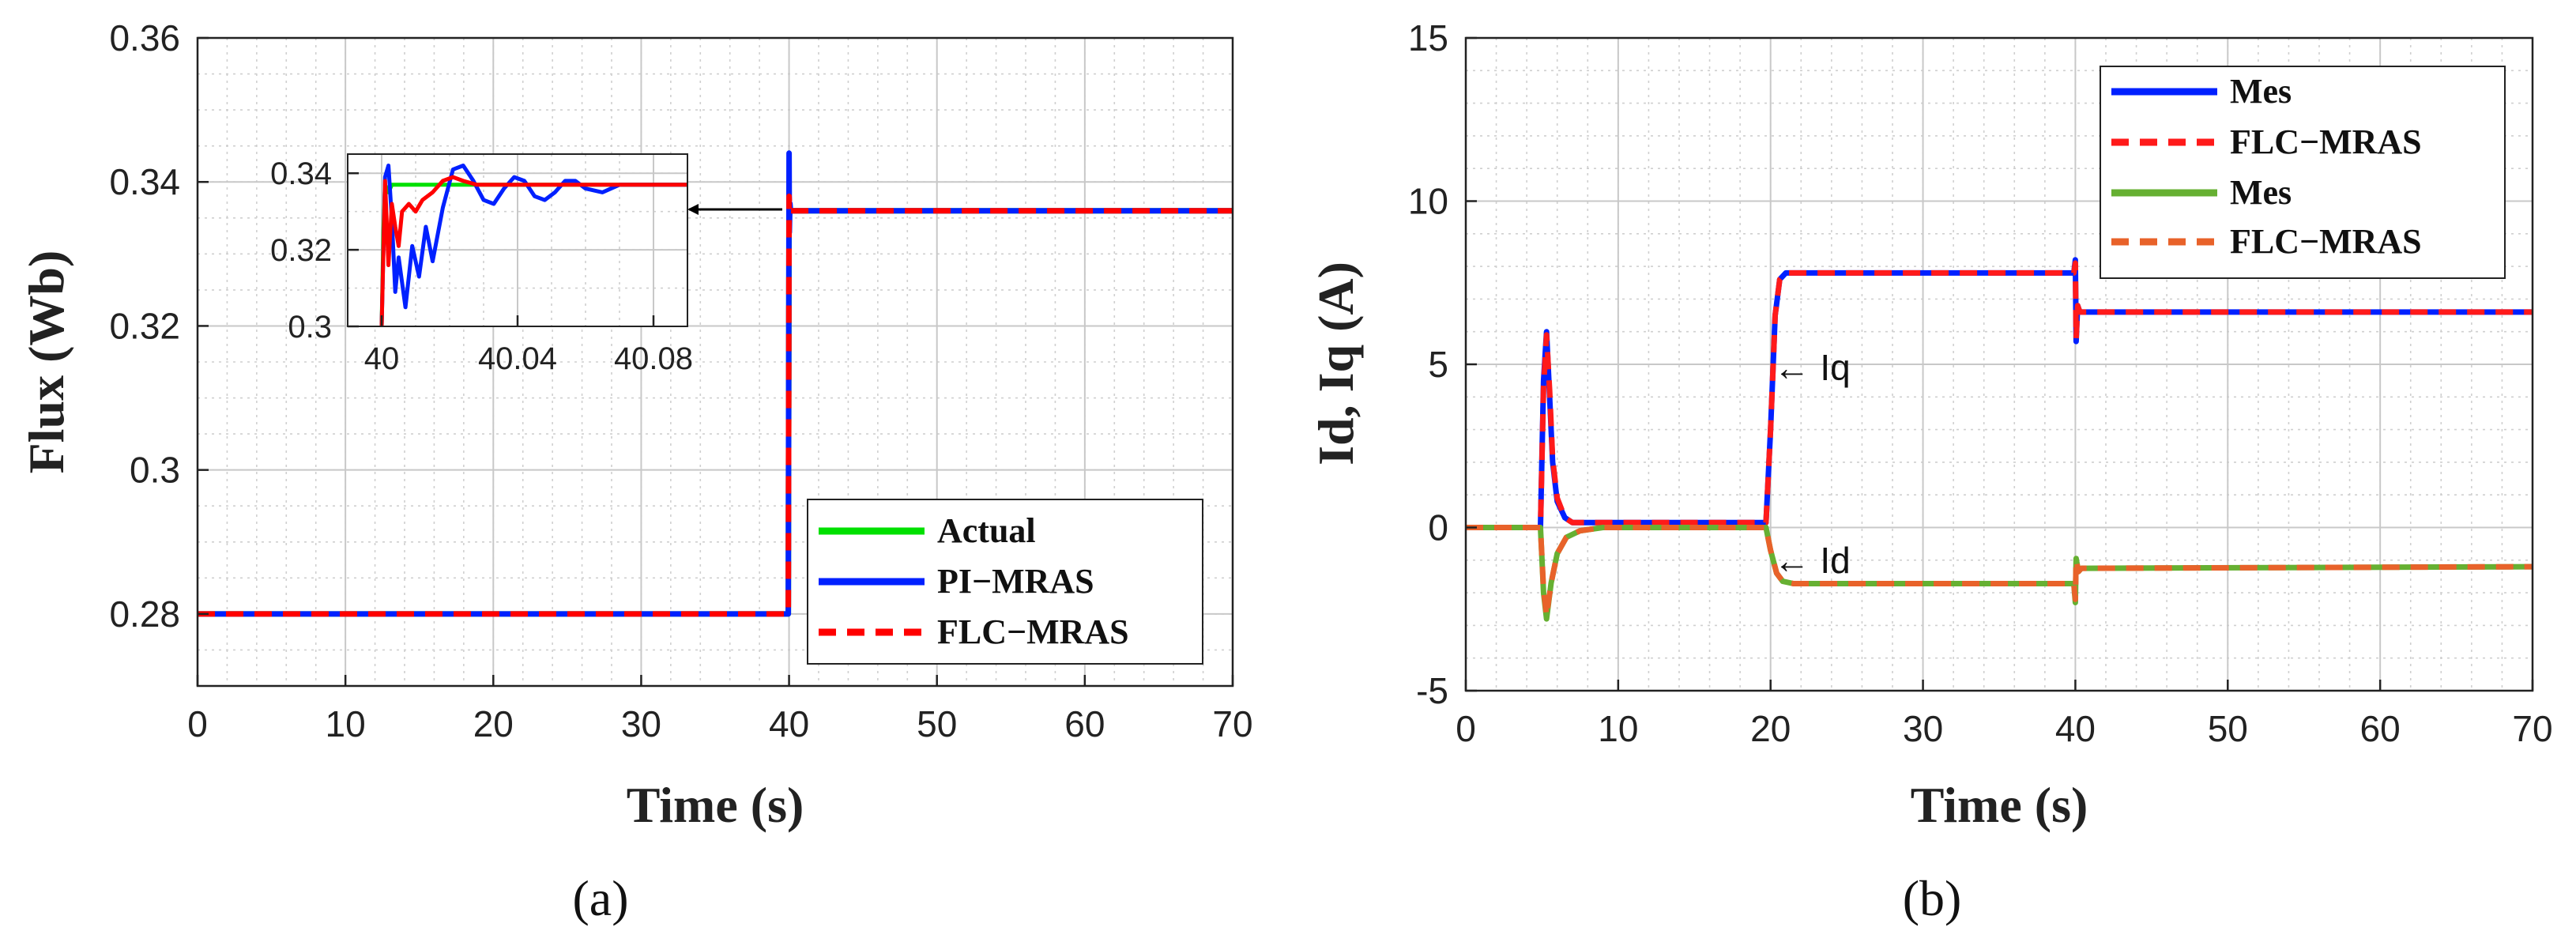  What do you see at coordinates (1812, 560) in the screenshot?
I see `annotation-id: ← Id` at bounding box center [1812, 560].